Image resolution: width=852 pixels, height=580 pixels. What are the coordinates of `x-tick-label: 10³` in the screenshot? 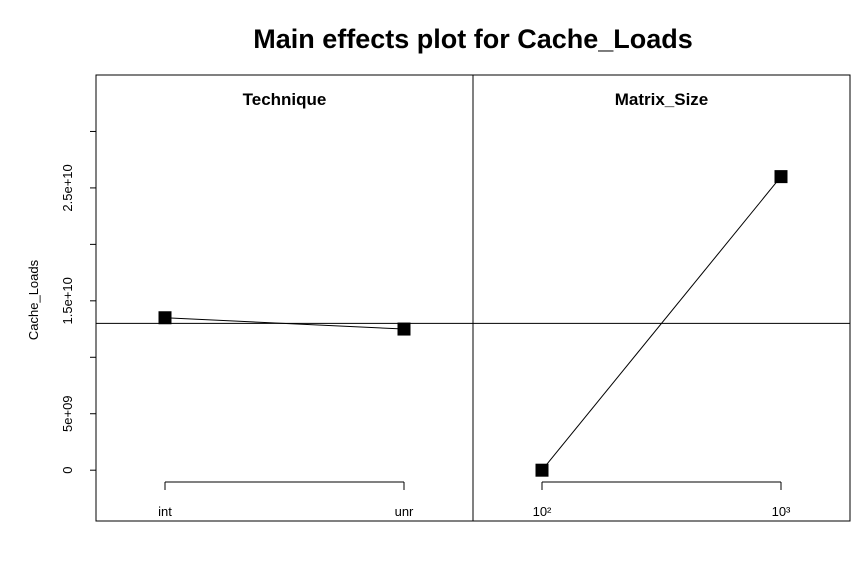 It's located at (781, 511).